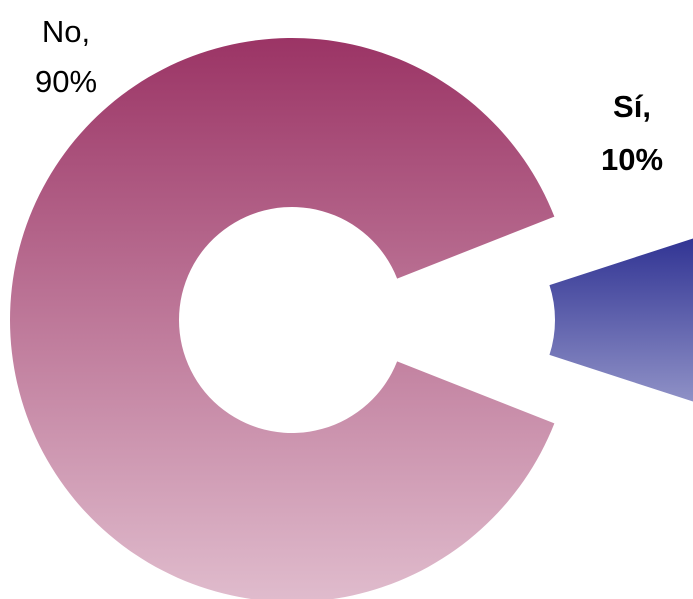  I want to click on data-label-no-line-1: No,, so click(66, 31).